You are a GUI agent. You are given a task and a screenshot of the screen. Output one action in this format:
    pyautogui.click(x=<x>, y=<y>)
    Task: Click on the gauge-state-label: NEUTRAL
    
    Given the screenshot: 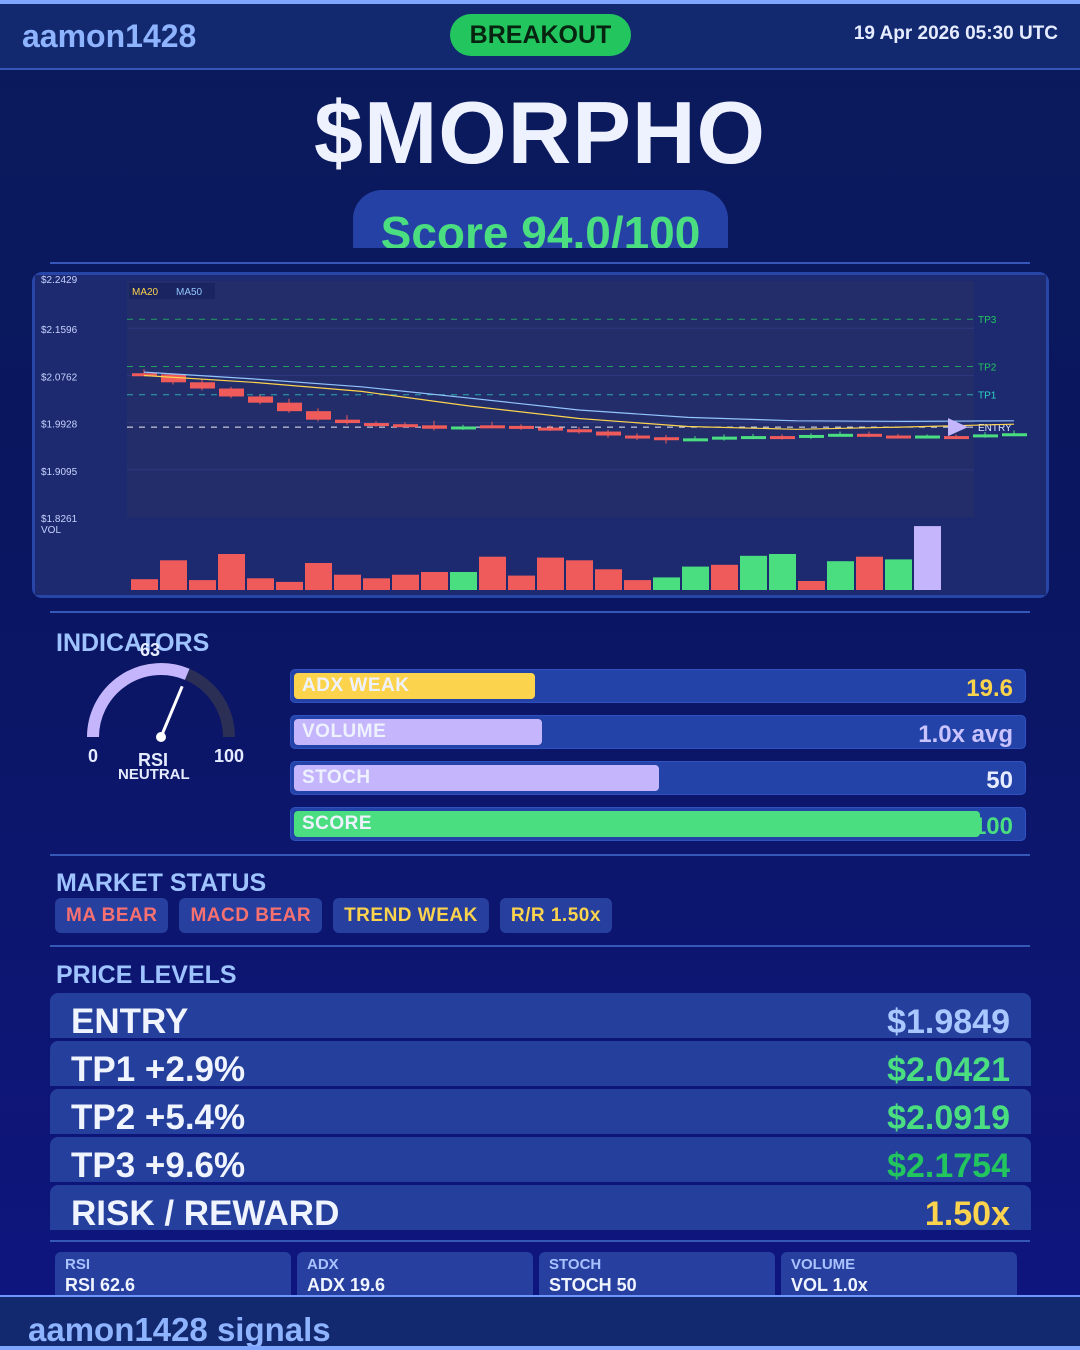 What is the action you would take?
    pyautogui.click(x=154, y=774)
    